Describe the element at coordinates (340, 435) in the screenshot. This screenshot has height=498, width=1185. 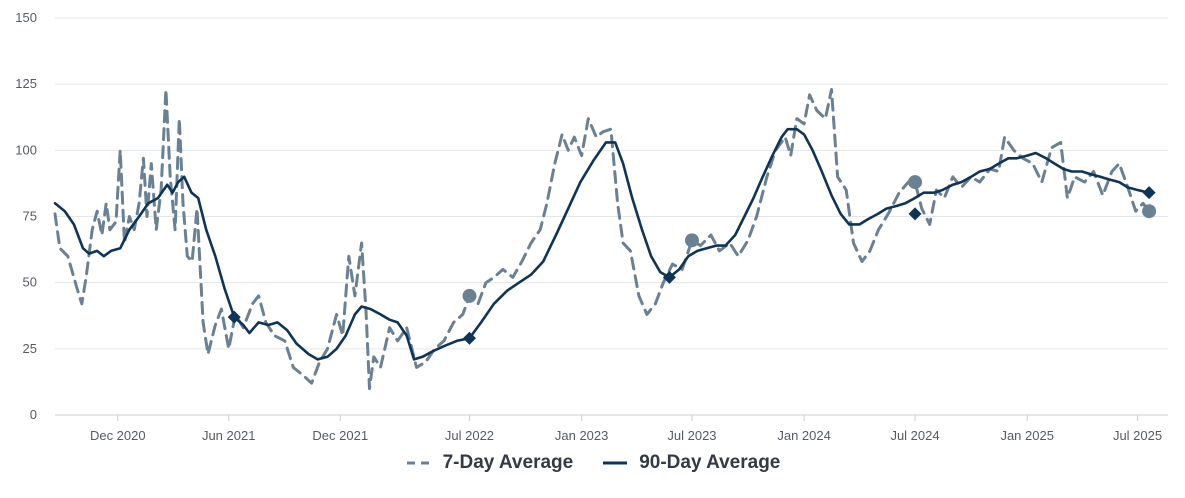
I see `x-tick-label: Dec 2021` at that location.